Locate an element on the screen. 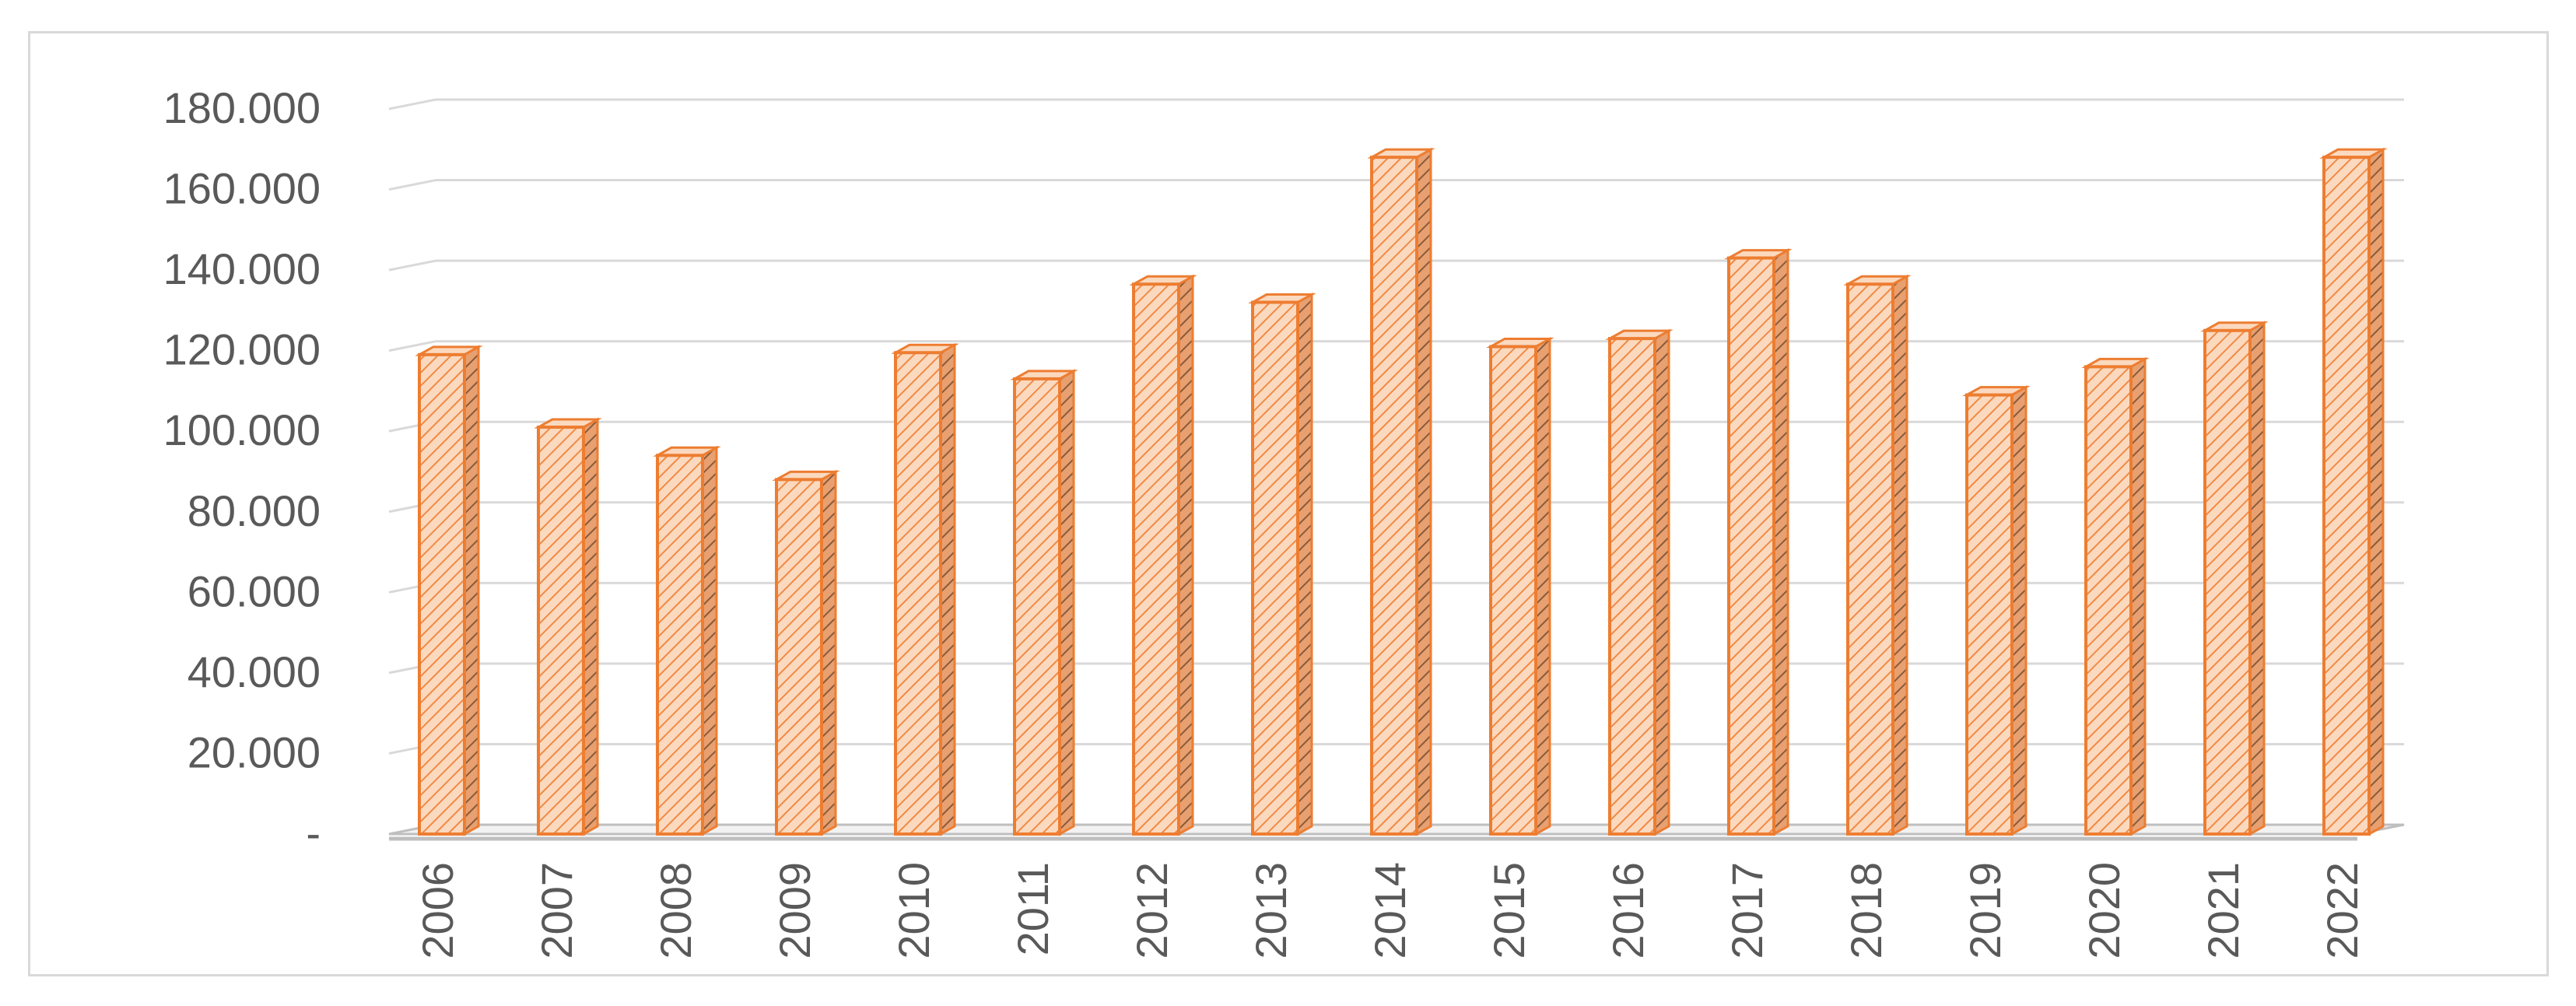  bar-2013 is located at coordinates (1282, 564).